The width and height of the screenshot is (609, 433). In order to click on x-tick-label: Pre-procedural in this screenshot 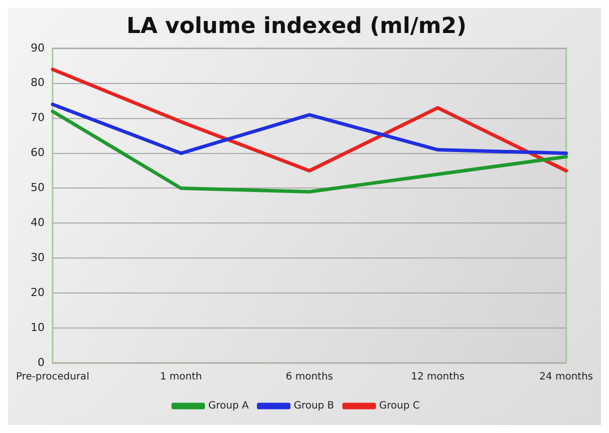, I will do `click(53, 377)`.